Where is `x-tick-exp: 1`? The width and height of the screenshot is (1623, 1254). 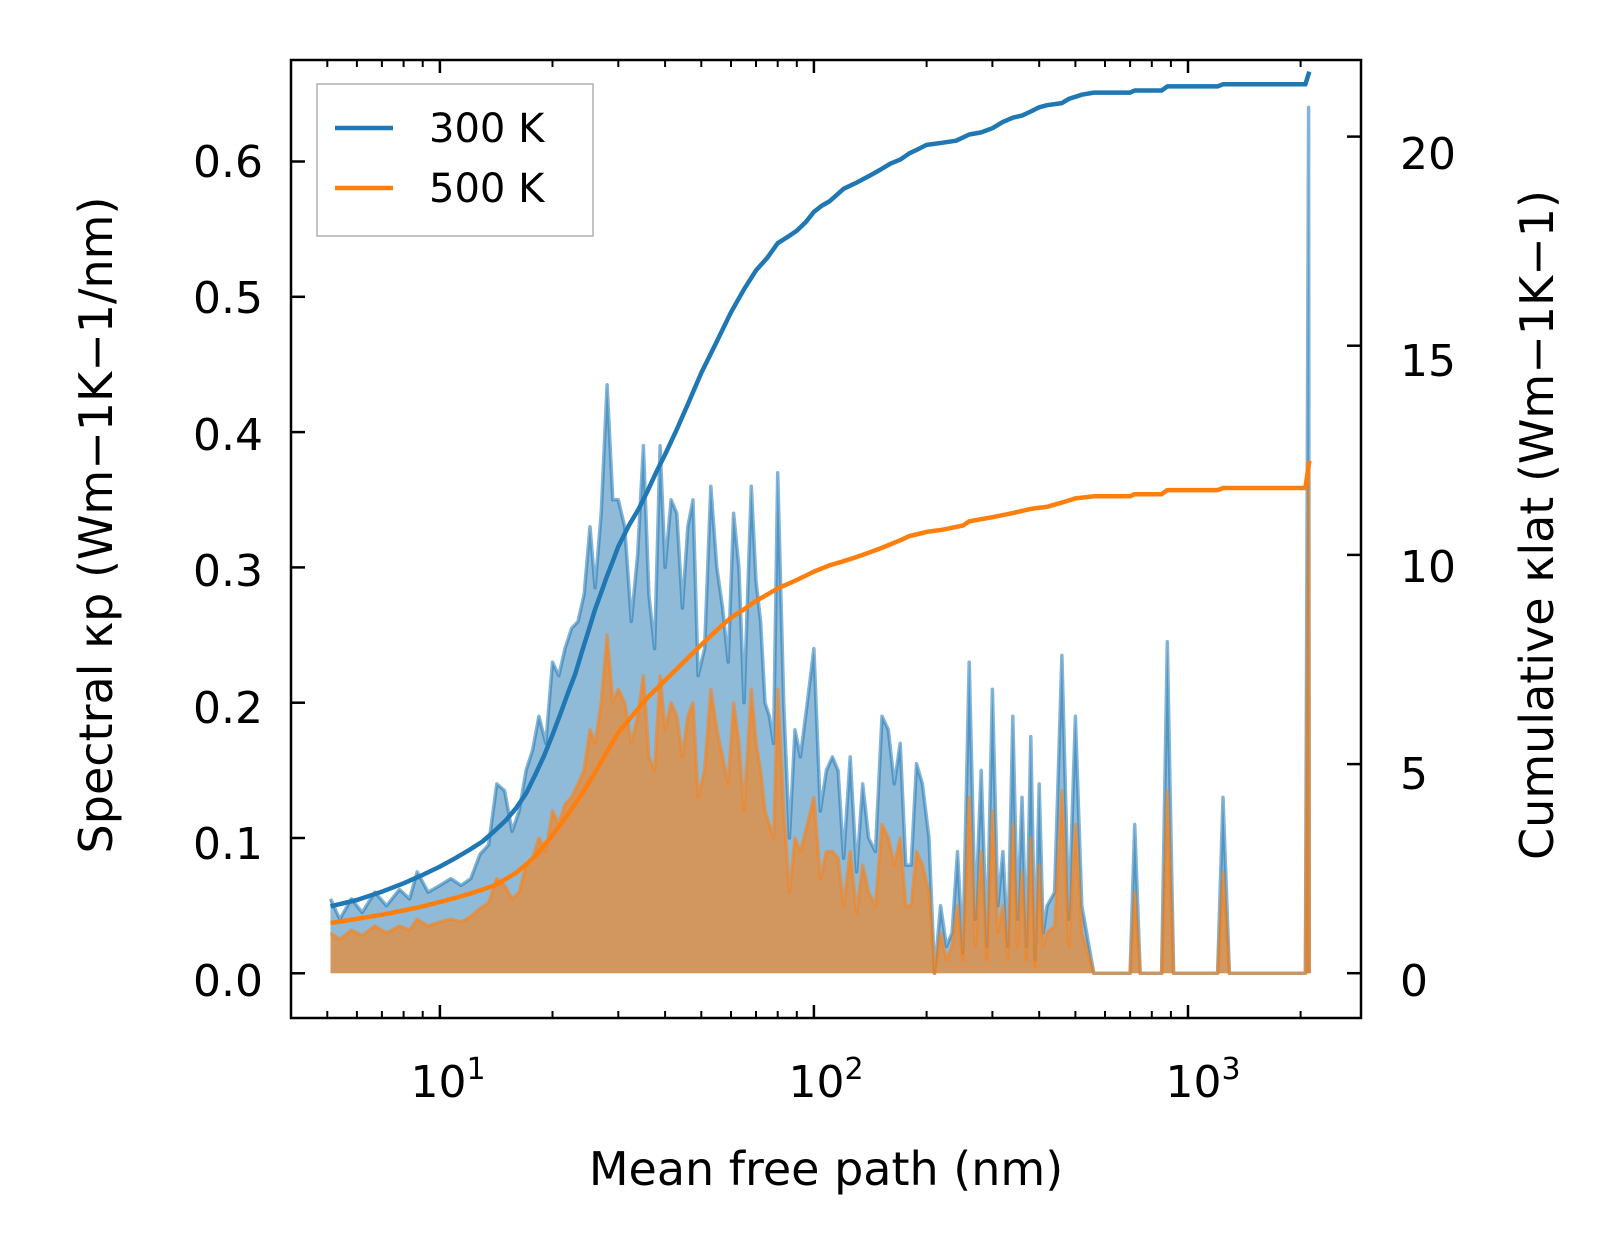 x-tick-exp: 1 is located at coordinates (475, 1069).